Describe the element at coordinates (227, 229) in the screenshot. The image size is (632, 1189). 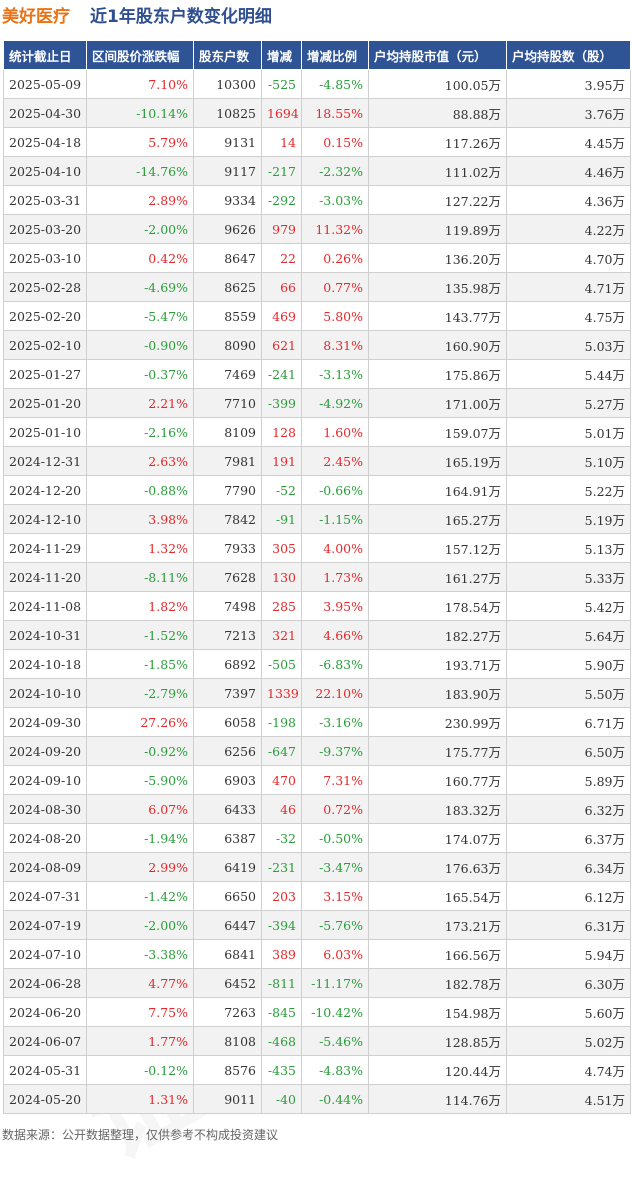
I see `cell-holders: 9626` at that location.